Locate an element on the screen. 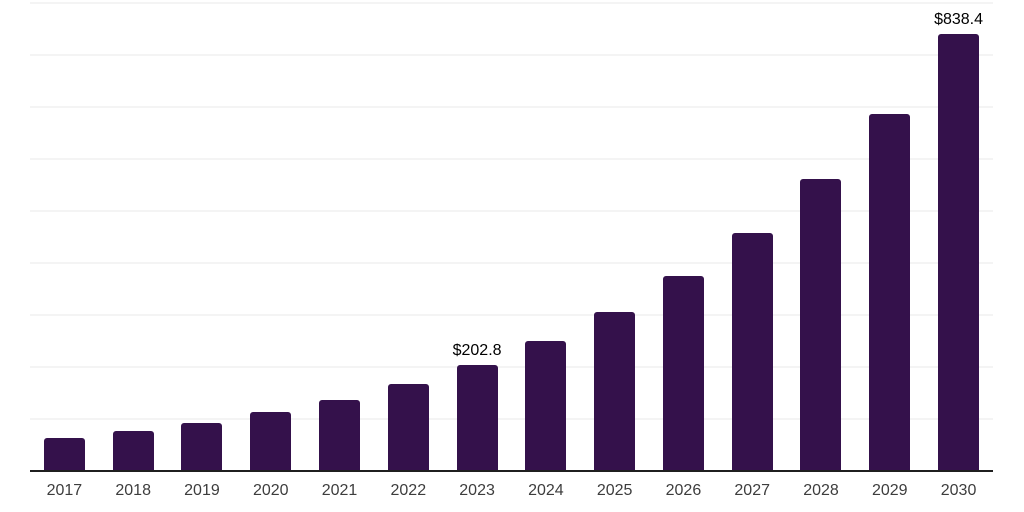 The height and width of the screenshot is (512, 1024). bar-2017 is located at coordinates (64, 454).